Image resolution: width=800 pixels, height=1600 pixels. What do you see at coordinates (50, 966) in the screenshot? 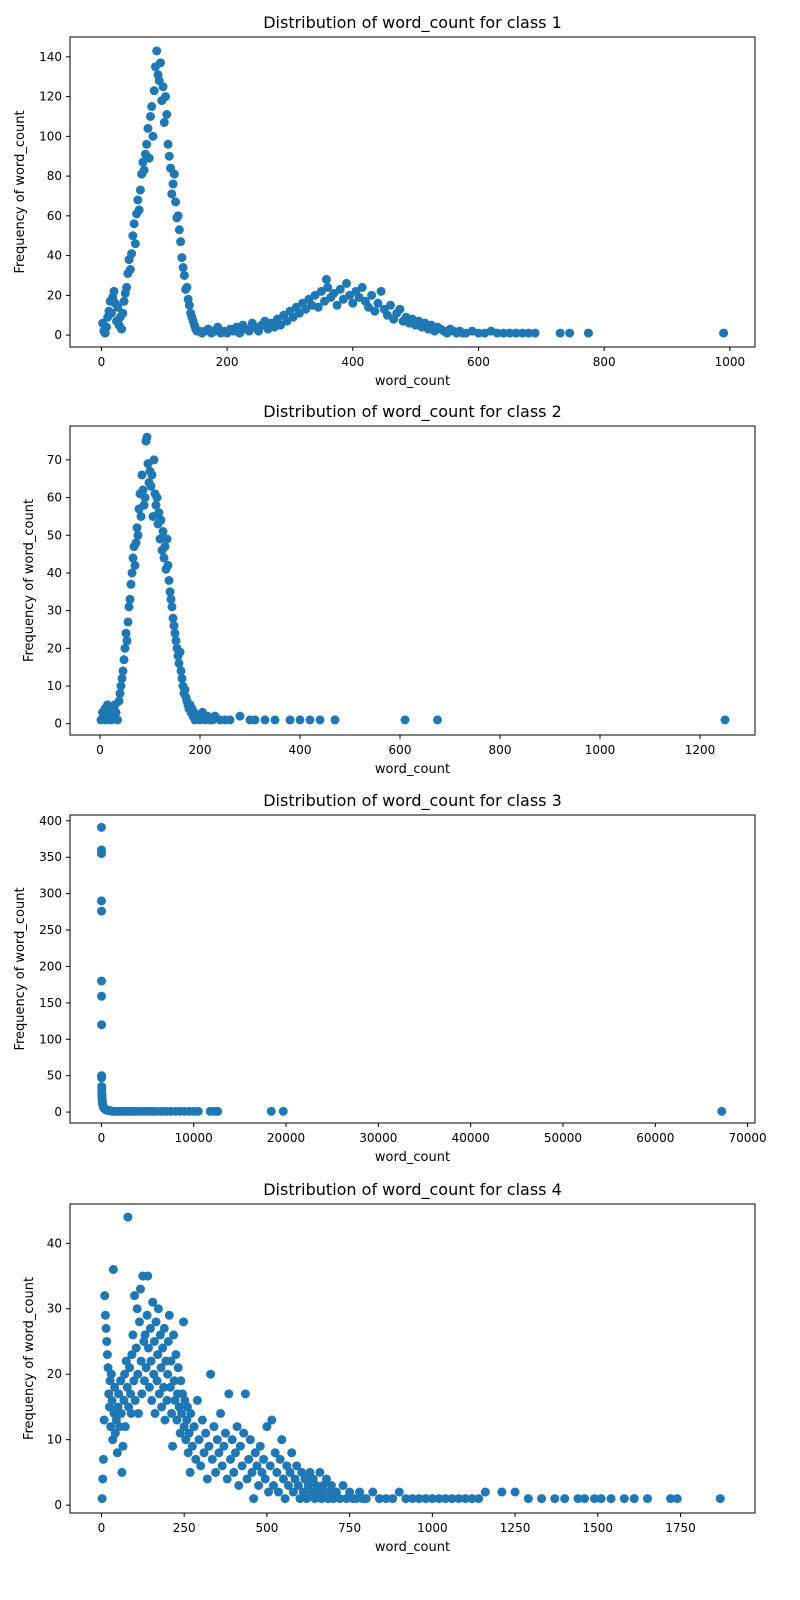
I see `y-tick-label: 200` at bounding box center [50, 966].